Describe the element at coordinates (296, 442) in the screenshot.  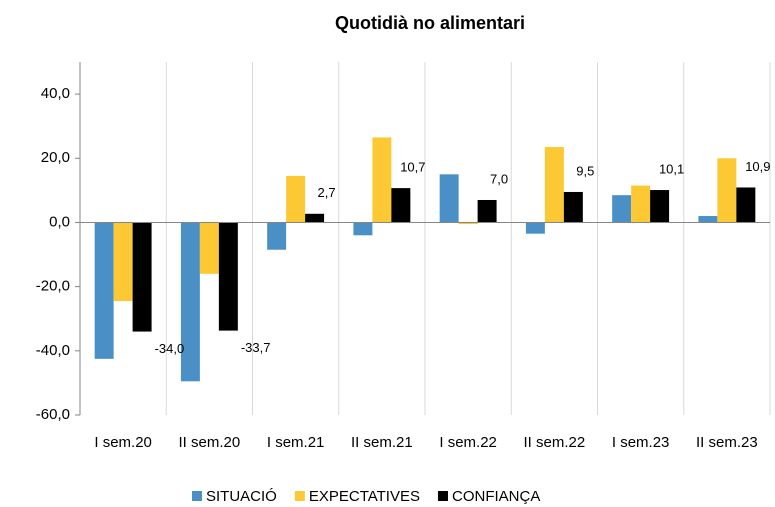
I see `x-tick-label: I sem.21` at that location.